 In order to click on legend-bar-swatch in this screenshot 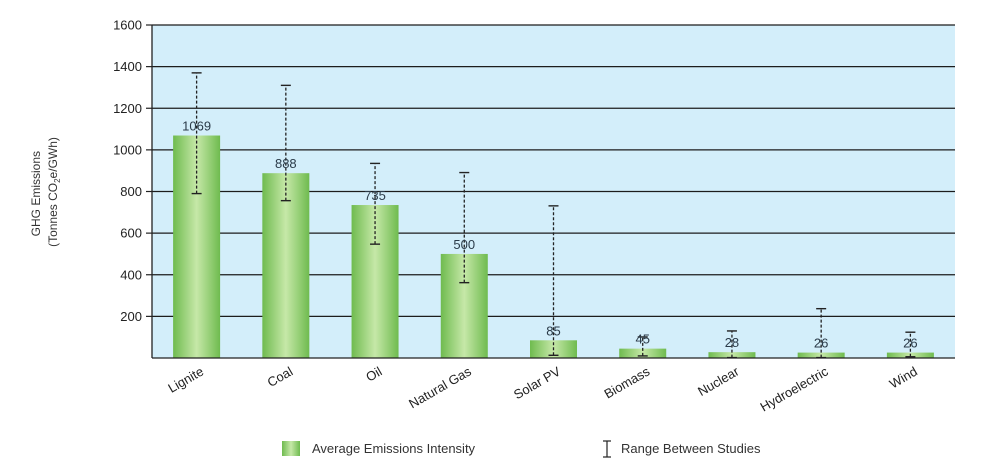, I will do `click(291, 448)`.